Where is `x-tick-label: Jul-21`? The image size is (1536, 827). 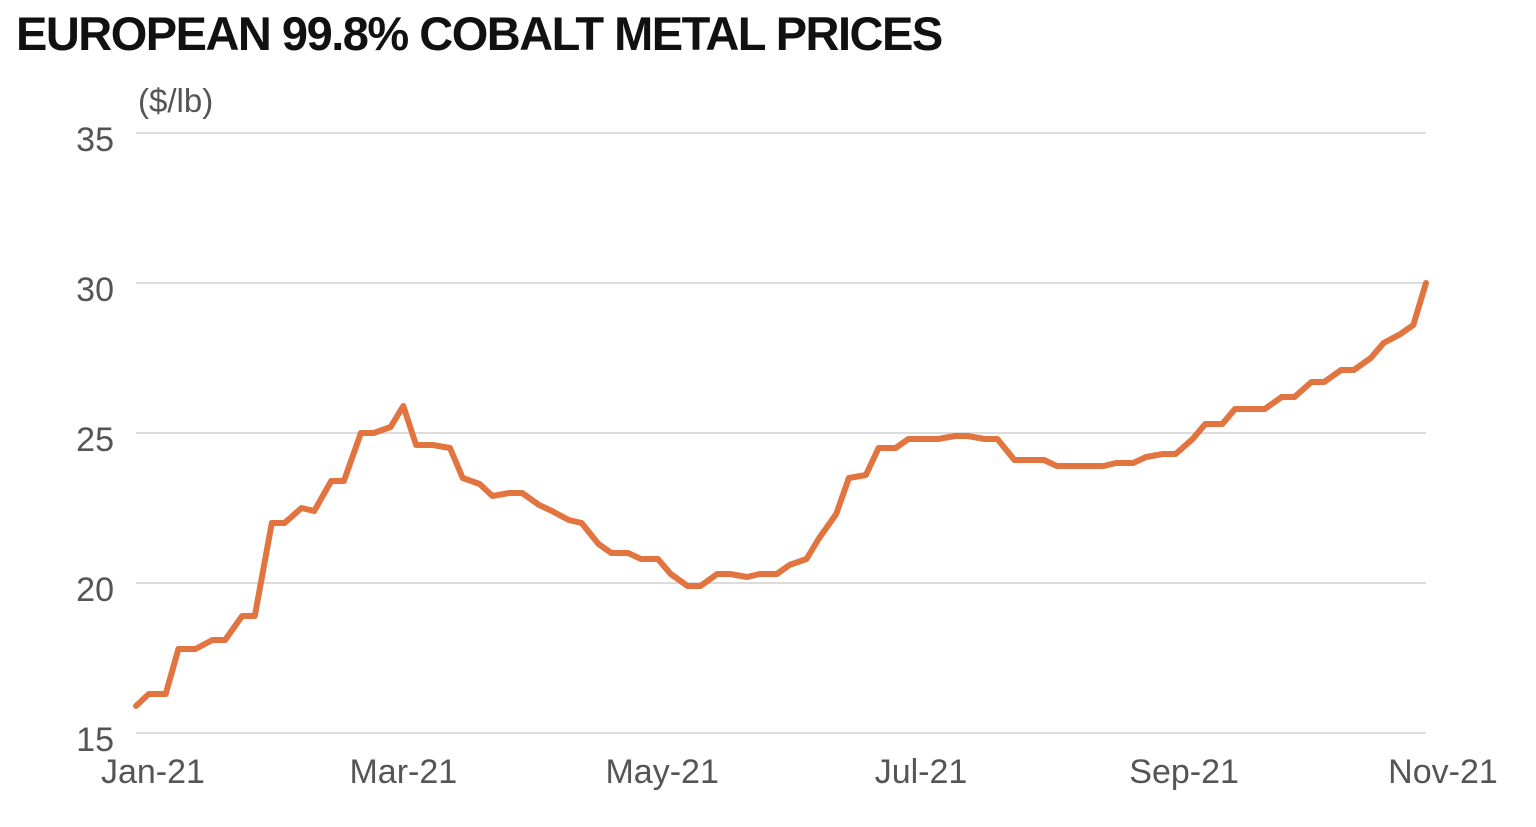
x-tick-label: Jul-21 is located at coordinates (921, 772).